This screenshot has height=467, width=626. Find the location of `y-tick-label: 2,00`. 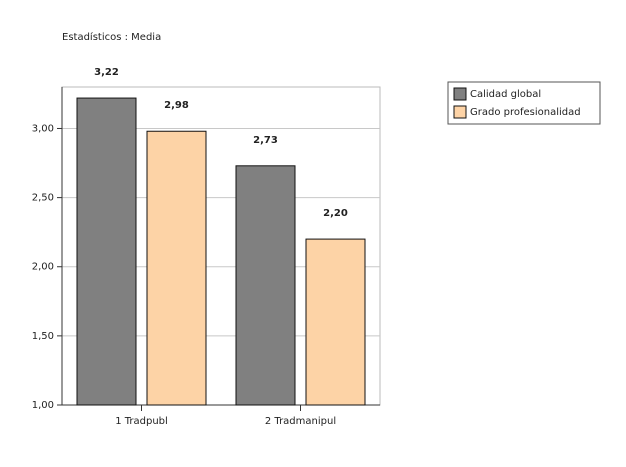

y-tick-label: 2,00 is located at coordinates (43, 267).